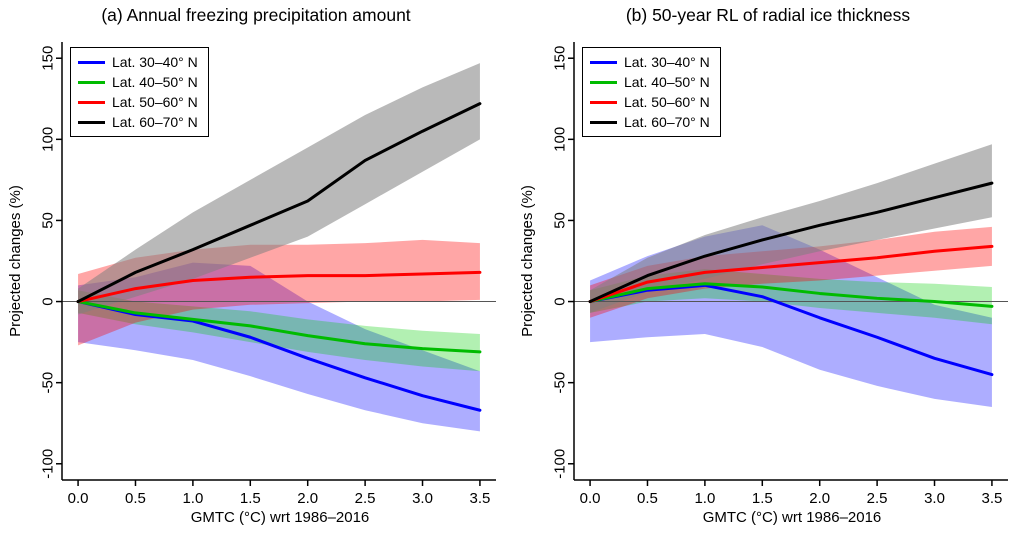 The width and height of the screenshot is (1024, 538). I want to click on panel-b-x-axis-label: GMTC (°C) wrt 1986–2016, so click(792, 517).